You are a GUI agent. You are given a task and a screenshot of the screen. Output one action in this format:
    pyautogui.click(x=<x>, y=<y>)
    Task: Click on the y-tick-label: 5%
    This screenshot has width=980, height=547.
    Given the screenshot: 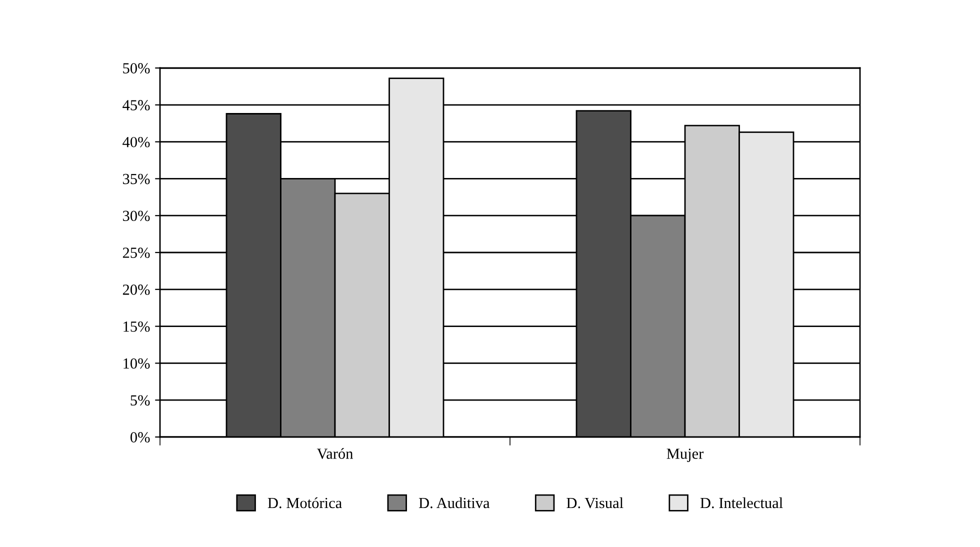 What is the action you would take?
    pyautogui.click(x=140, y=400)
    